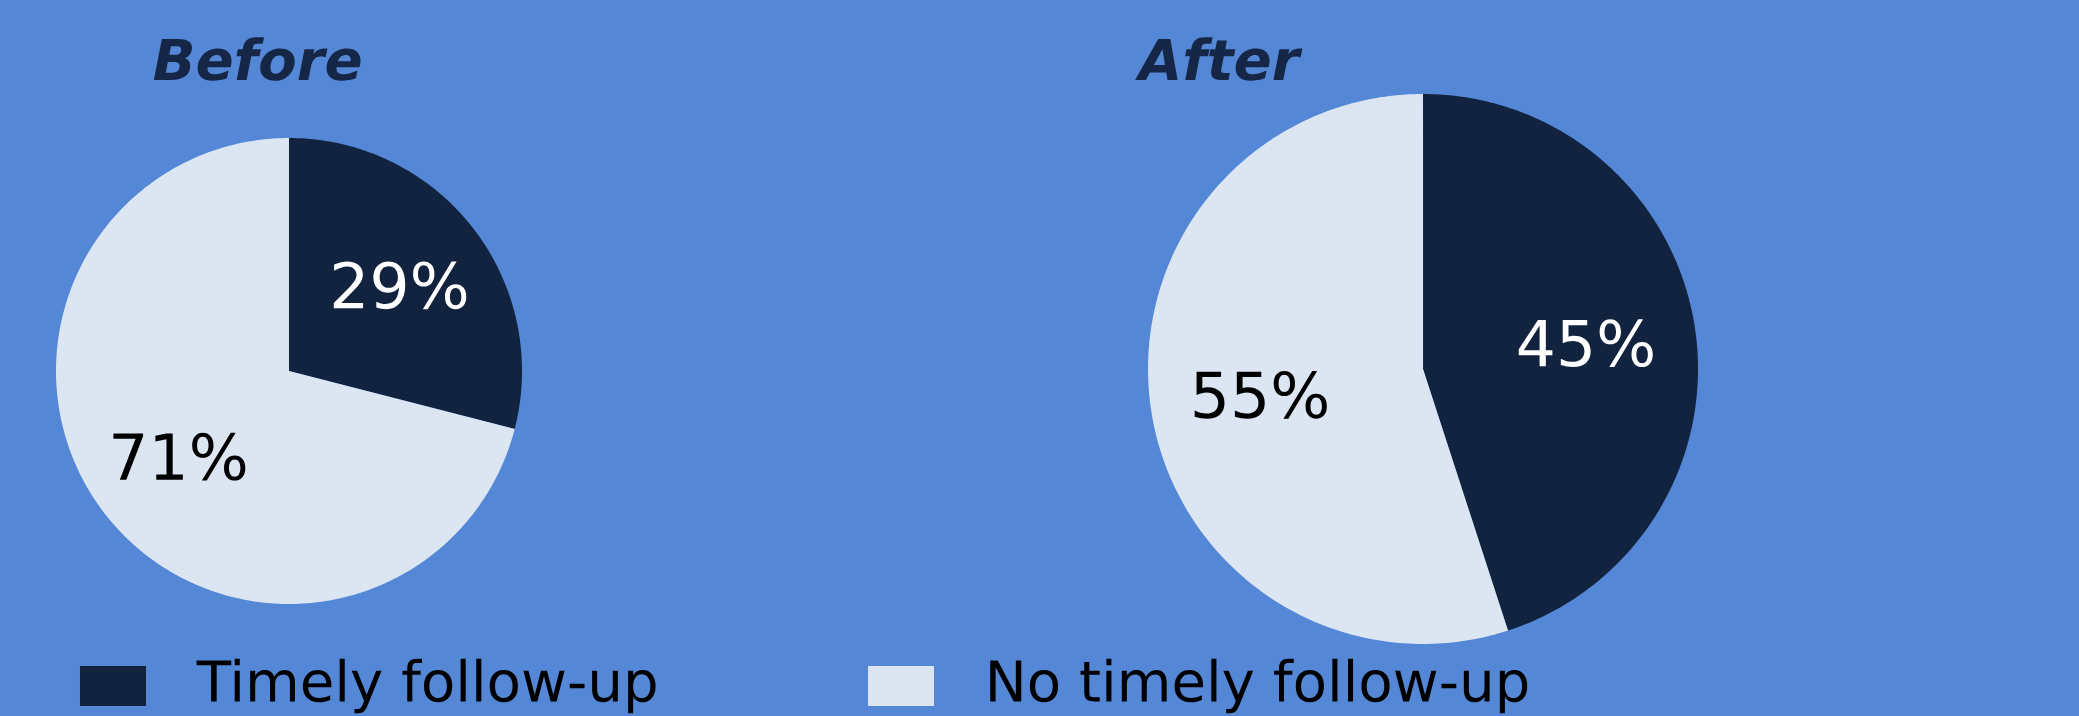 This screenshot has height=716, width=2079. I want to click on data-label: 45%, so click(1585, 343).